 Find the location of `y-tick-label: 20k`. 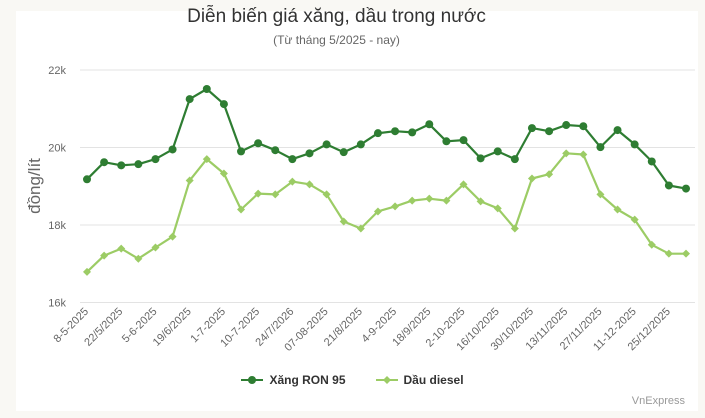

y-tick-label: 20k is located at coordinates (57, 149).